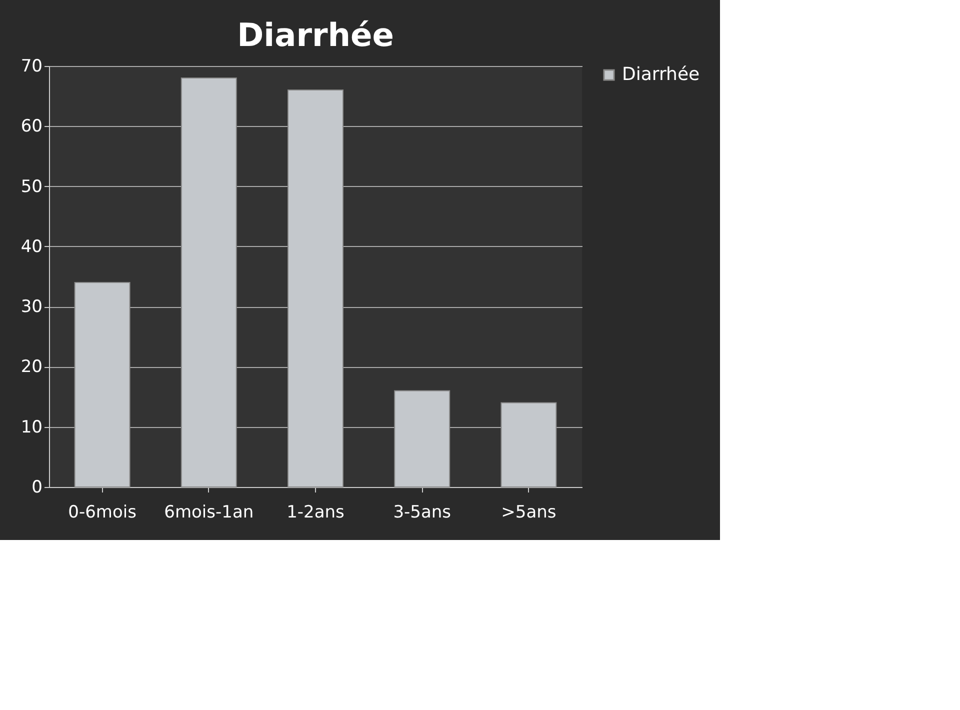  I want to click on x-tick-label: 1-2ans, so click(315, 512).